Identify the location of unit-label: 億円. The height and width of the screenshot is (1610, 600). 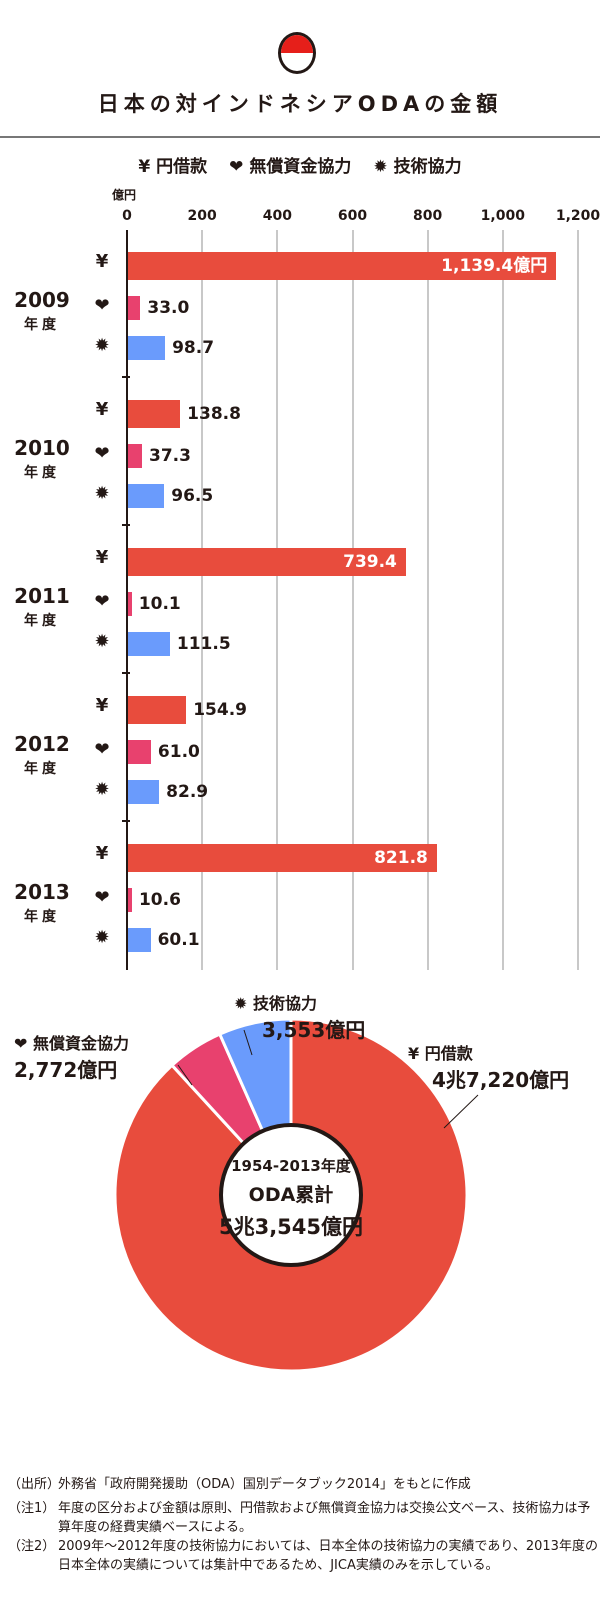
(124, 195).